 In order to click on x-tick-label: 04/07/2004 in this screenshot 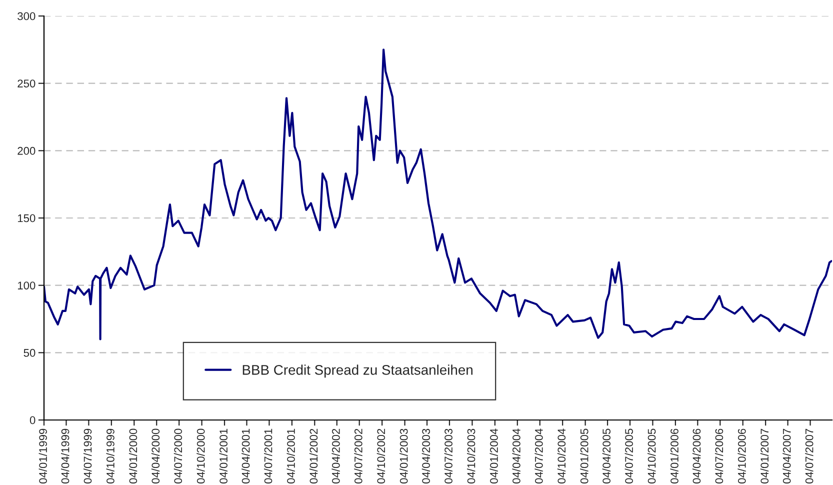, I will do `click(538, 456)`.